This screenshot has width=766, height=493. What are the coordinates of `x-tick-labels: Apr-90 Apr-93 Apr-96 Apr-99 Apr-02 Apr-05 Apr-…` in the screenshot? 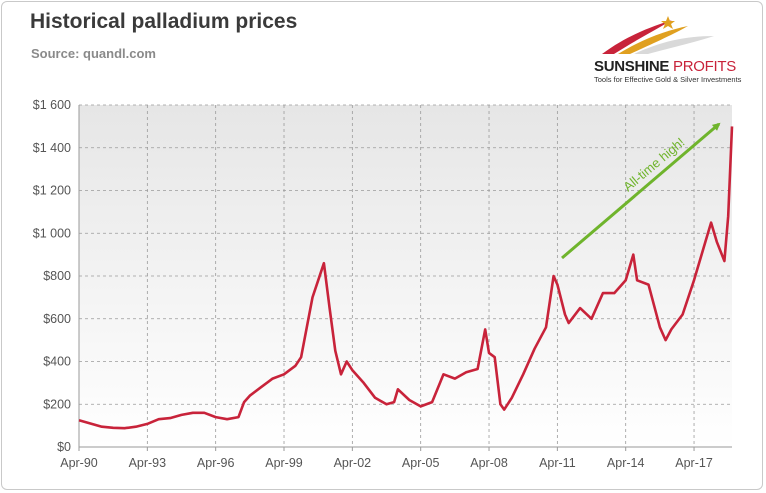 It's located at (386, 458).